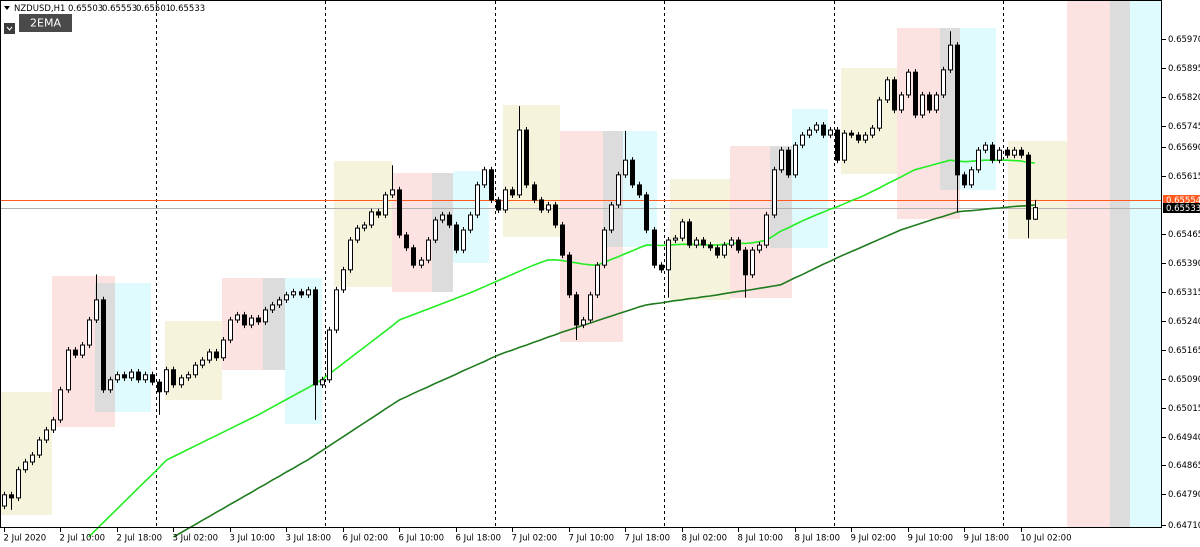 This screenshot has height=547, width=1200. What do you see at coordinates (7, 8) in the screenshot?
I see `menu-arrow` at bounding box center [7, 8].